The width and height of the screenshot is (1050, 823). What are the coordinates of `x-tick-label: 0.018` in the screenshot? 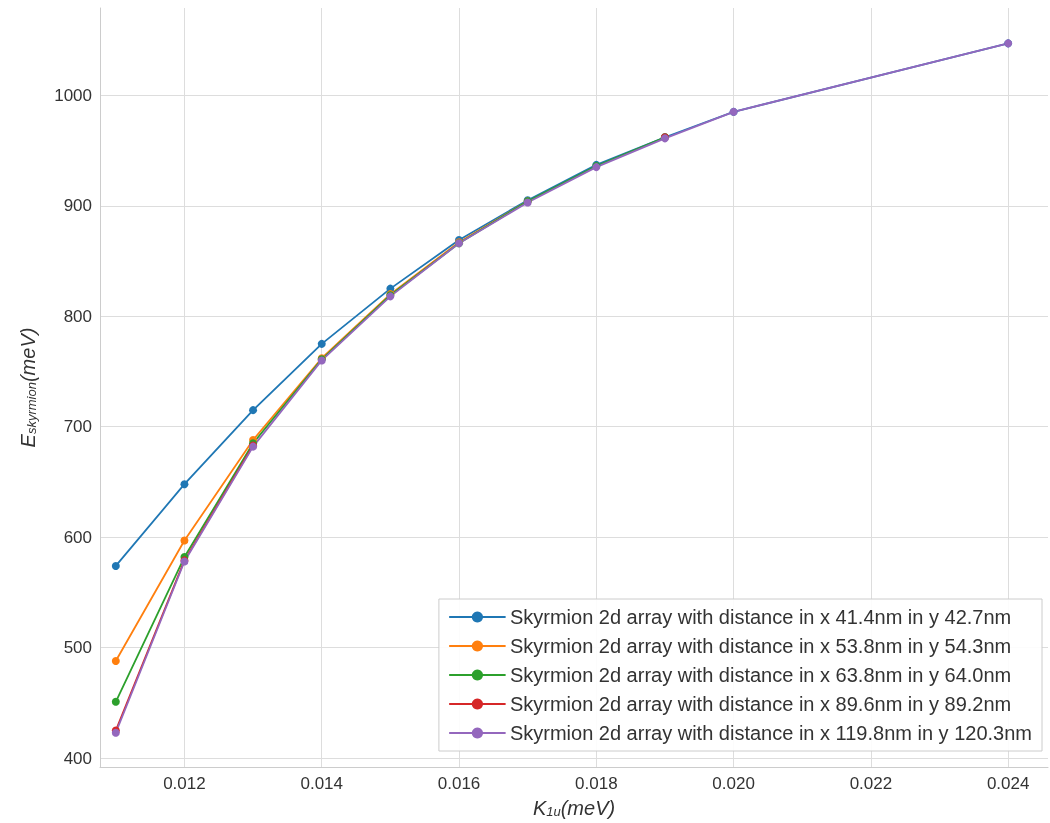 It's located at (596, 783).